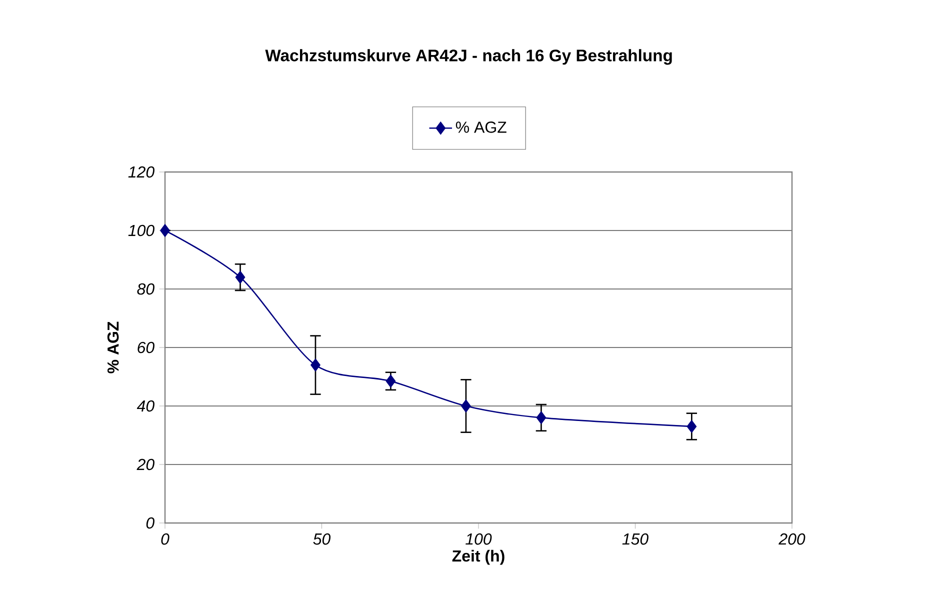  I want to click on y-axis-title: % AGZ, so click(113, 348).